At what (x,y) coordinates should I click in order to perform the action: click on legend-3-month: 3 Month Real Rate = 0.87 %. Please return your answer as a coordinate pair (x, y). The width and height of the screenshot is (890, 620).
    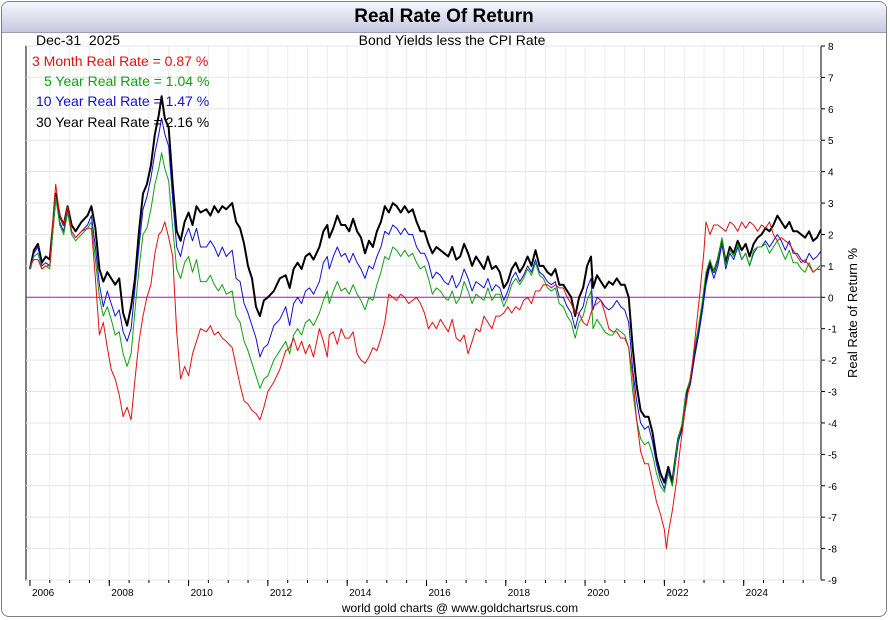
    Looking at the image, I should click on (120, 61).